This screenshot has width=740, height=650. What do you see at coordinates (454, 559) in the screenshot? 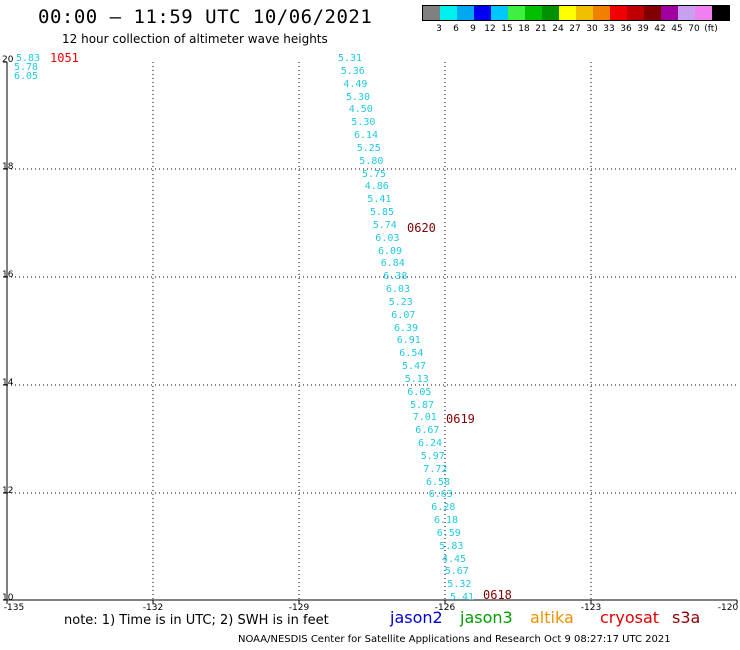
I see `wave-height-value: 4.45` at bounding box center [454, 559].